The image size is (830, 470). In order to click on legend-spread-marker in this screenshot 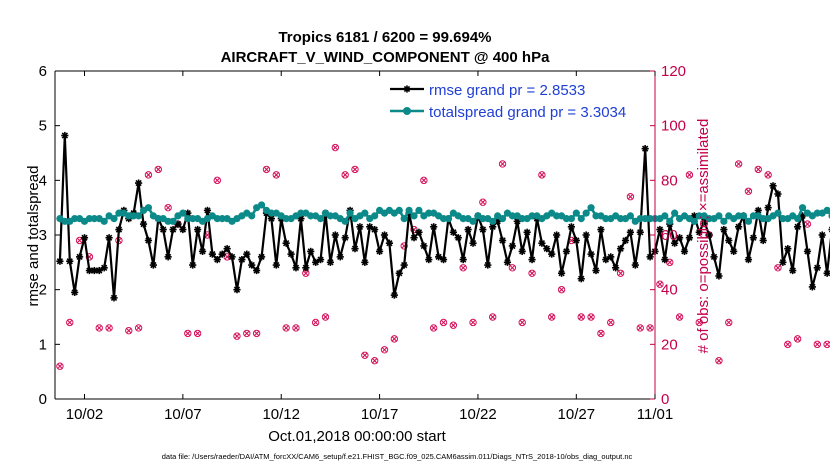, I will do `click(407, 111)`.